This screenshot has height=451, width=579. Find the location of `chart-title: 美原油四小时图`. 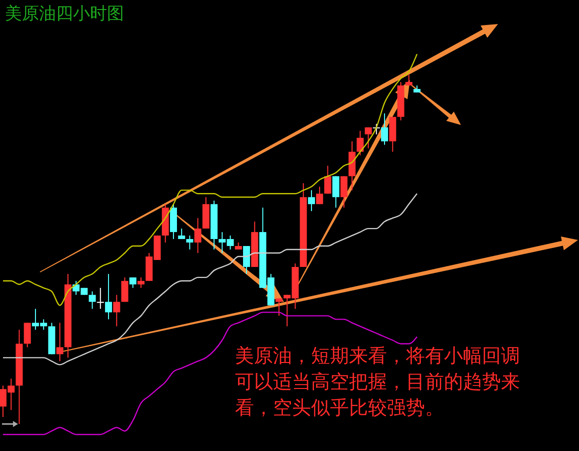

chart-title: 美原油四小时图 is located at coordinates (64, 14).